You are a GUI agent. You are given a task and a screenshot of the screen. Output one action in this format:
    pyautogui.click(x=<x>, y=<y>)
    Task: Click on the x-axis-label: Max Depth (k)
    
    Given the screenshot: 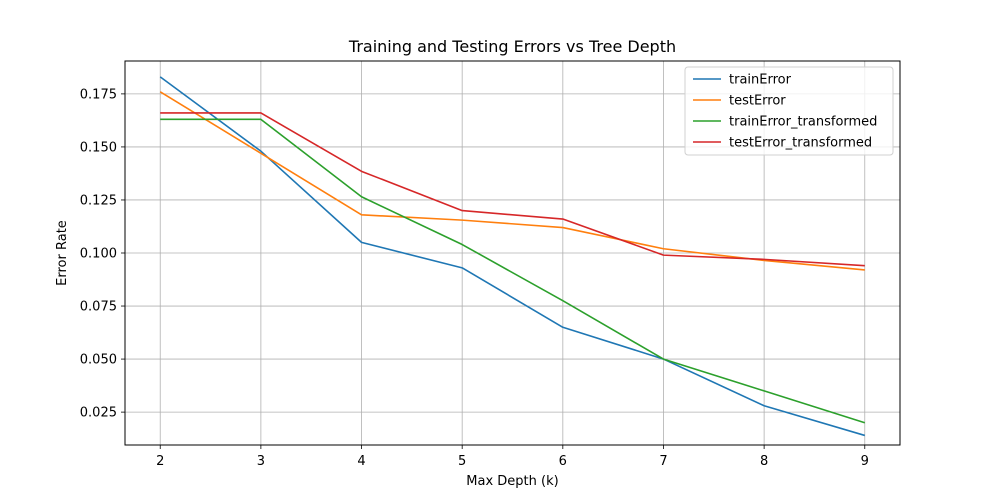 What is the action you would take?
    pyautogui.click(x=512, y=481)
    